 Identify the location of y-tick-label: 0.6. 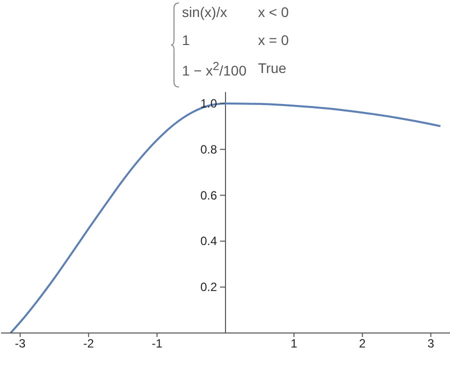
(209, 195).